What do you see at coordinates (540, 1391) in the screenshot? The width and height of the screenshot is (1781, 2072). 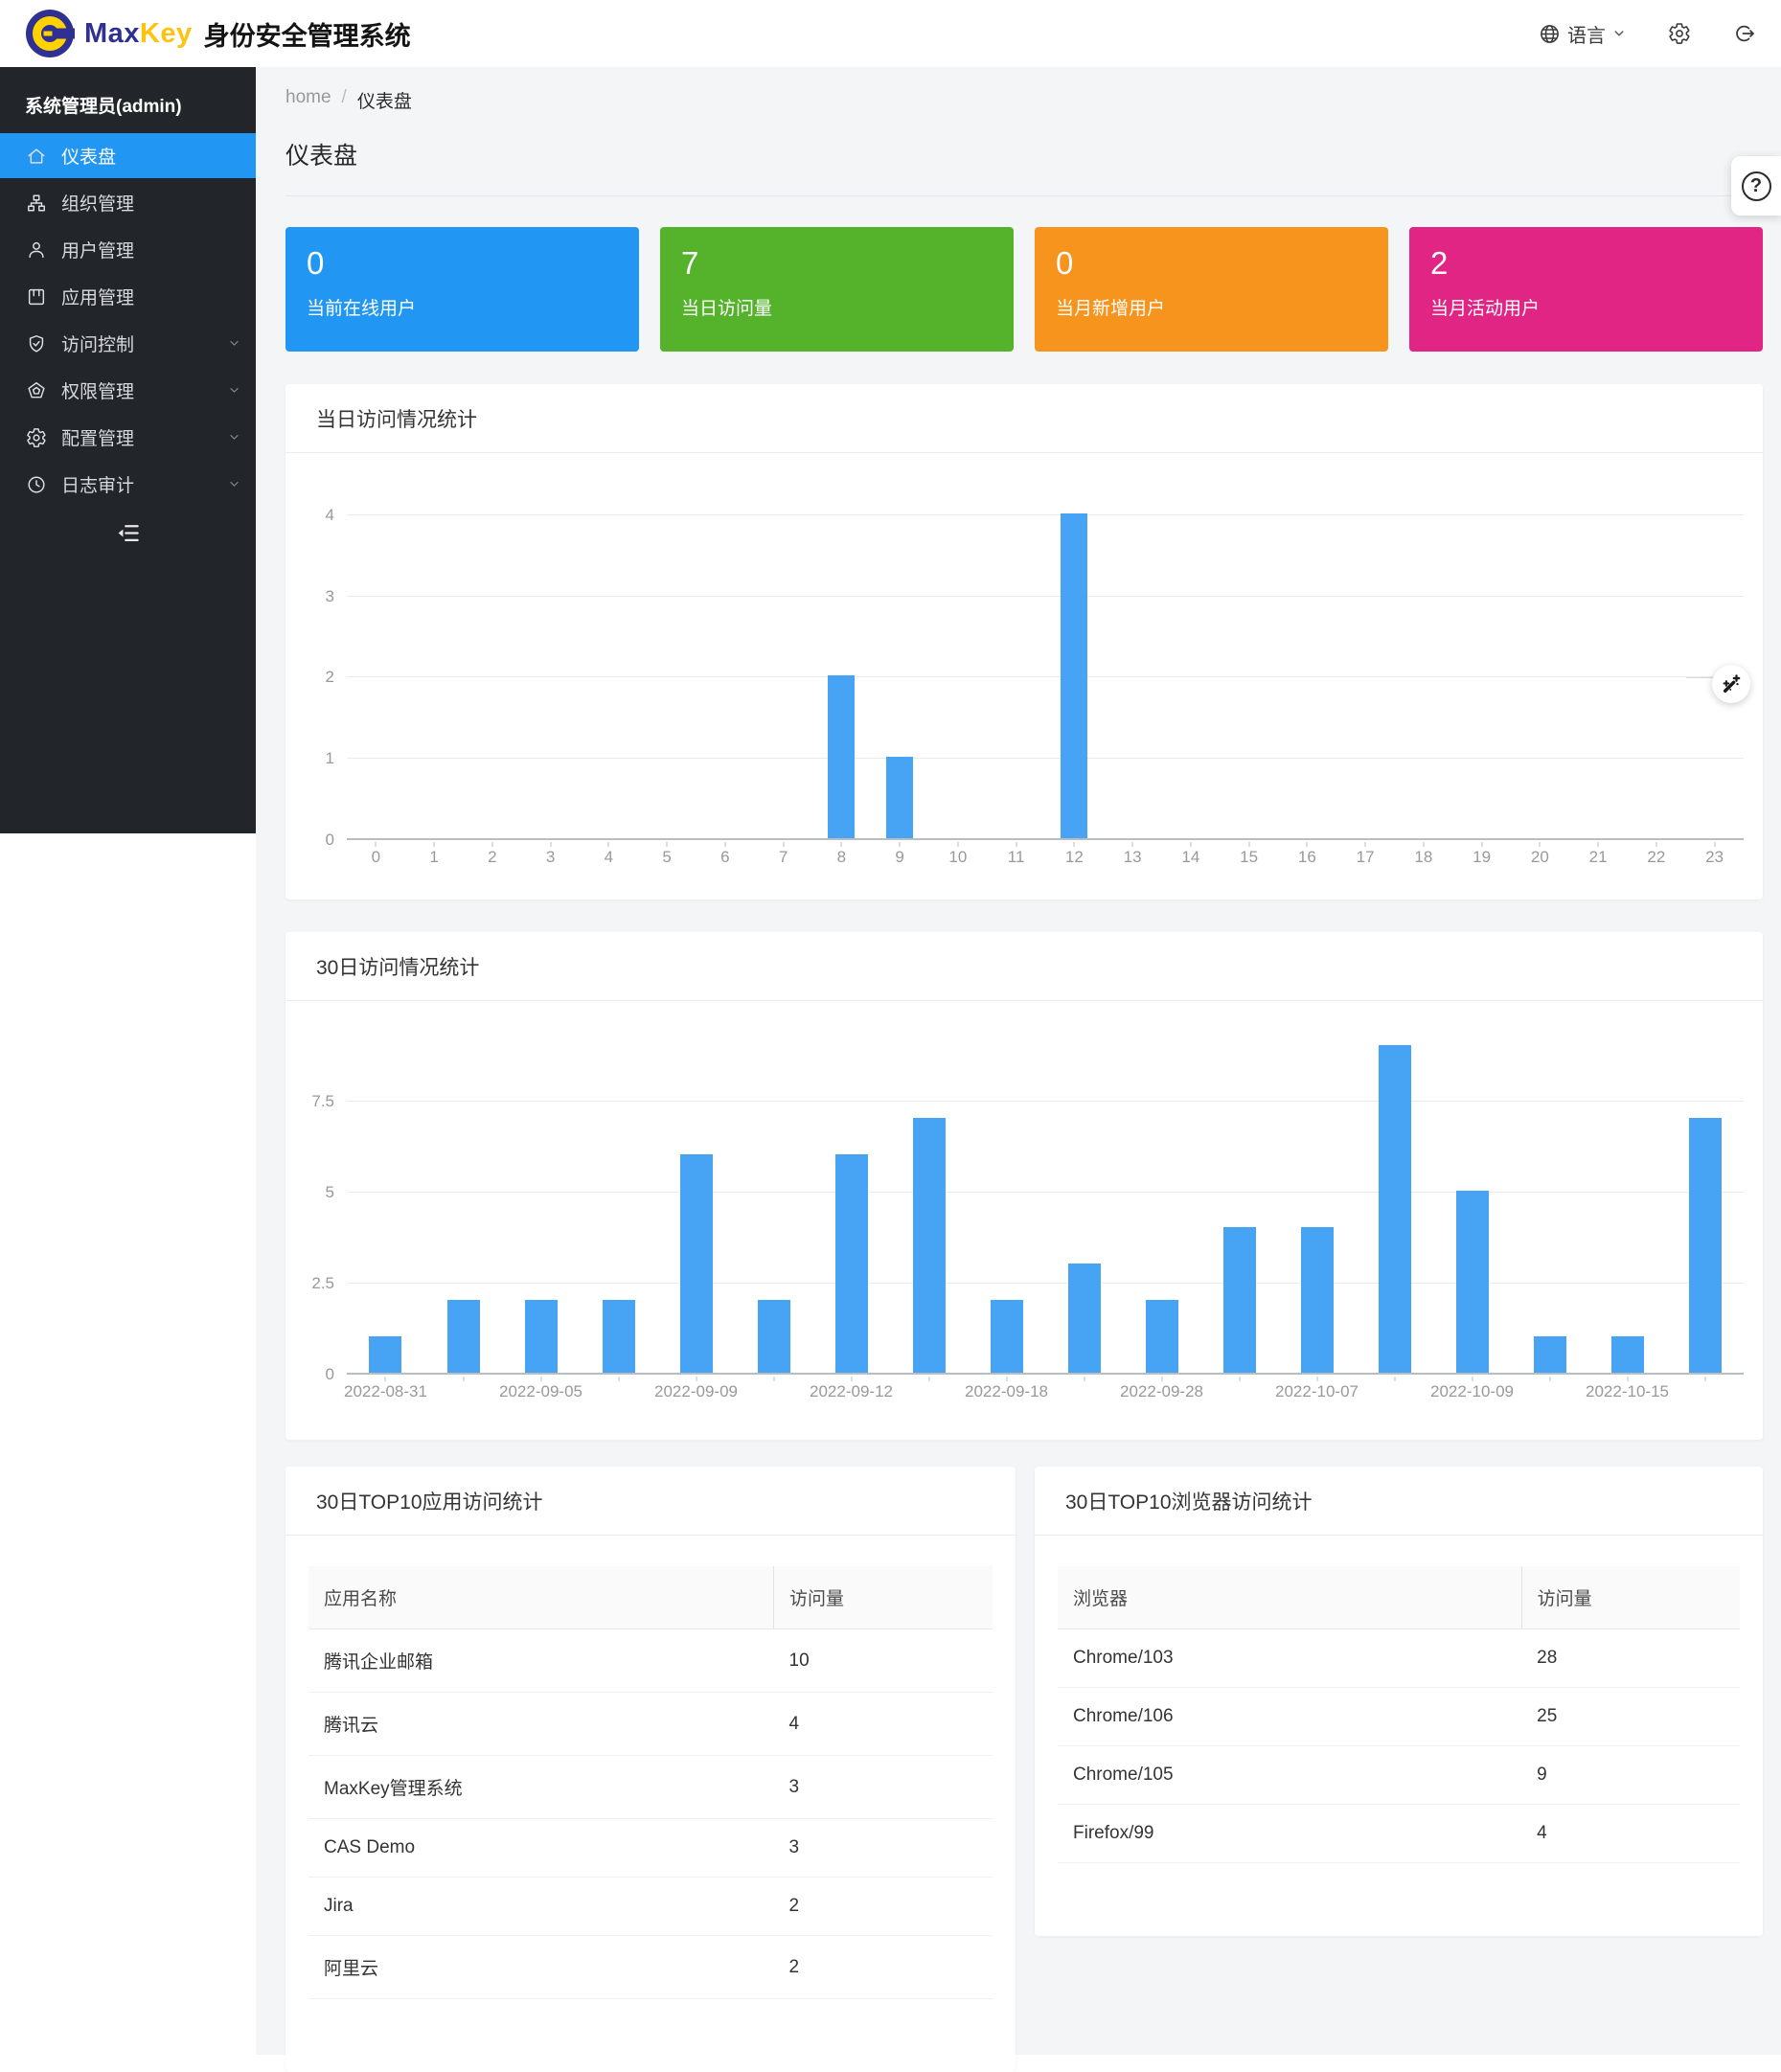 I see `x-tick-label: 2022-09-05` at bounding box center [540, 1391].